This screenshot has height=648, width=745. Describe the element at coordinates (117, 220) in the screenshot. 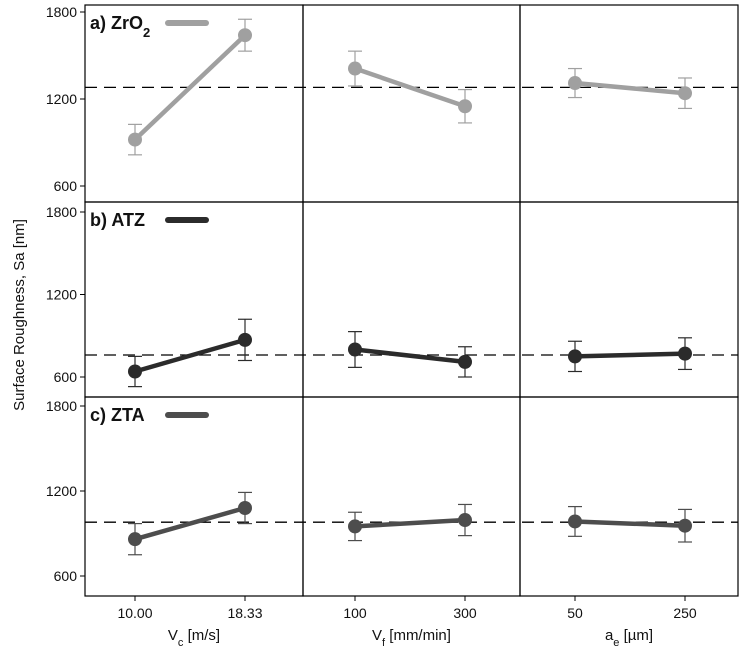

I see `row-label: b) ATZ` at that location.